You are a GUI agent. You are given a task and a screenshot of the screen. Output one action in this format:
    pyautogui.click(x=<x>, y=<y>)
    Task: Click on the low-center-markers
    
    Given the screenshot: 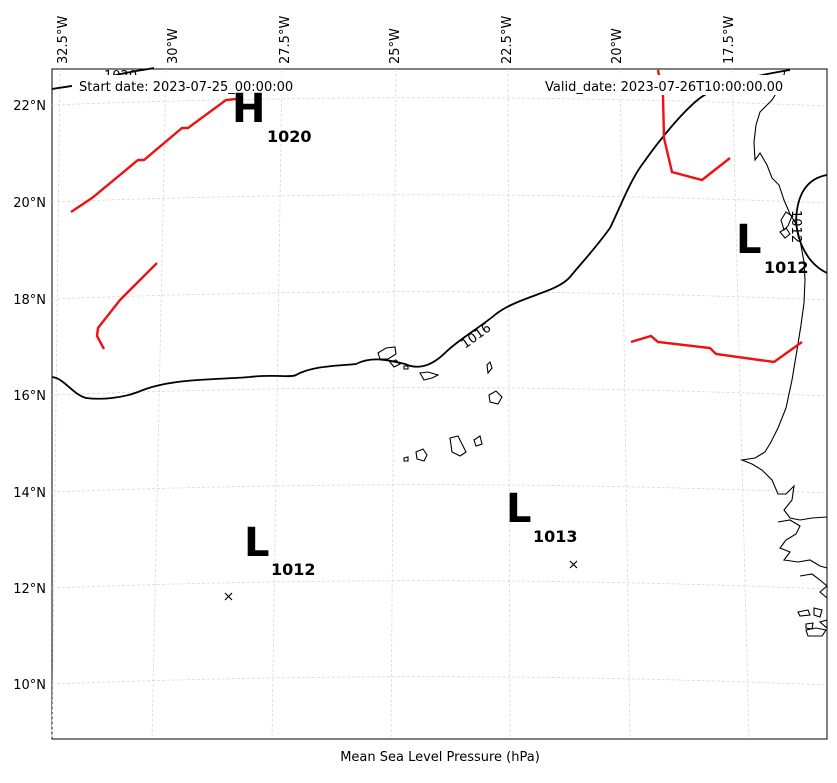 What is the action you would take?
    pyautogui.click(x=401, y=580)
    